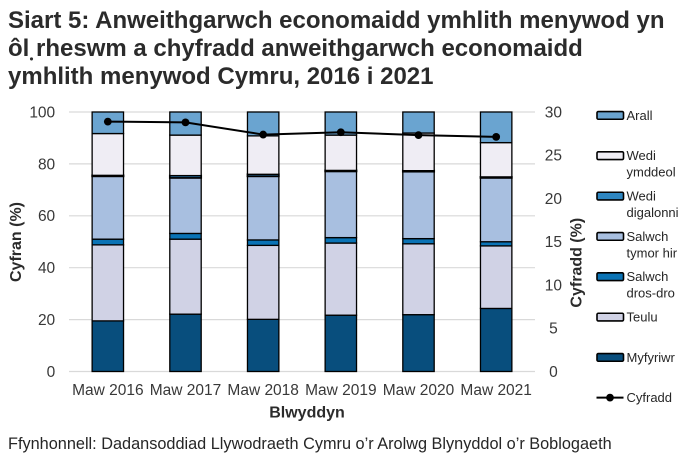 Image resolution: width=696 pixels, height=468 pixels. Describe the element at coordinates (640, 115) in the screenshot. I see `svg-text: Arall` at that location.